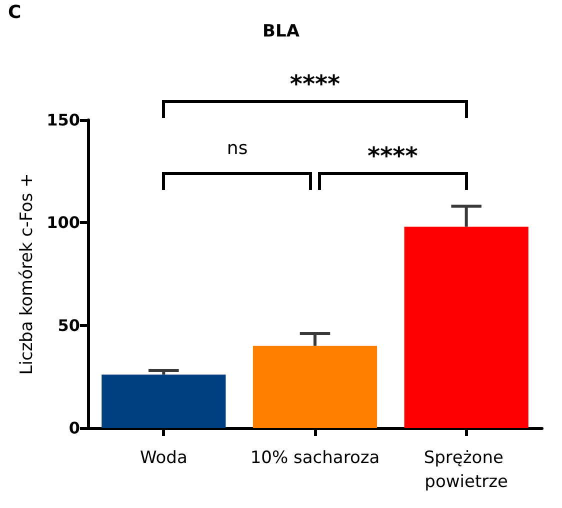 Image resolution: width=562 pixels, height=508 pixels. Describe the element at coordinates (164, 458) in the screenshot. I see `x-tick-label: Woda` at that location.